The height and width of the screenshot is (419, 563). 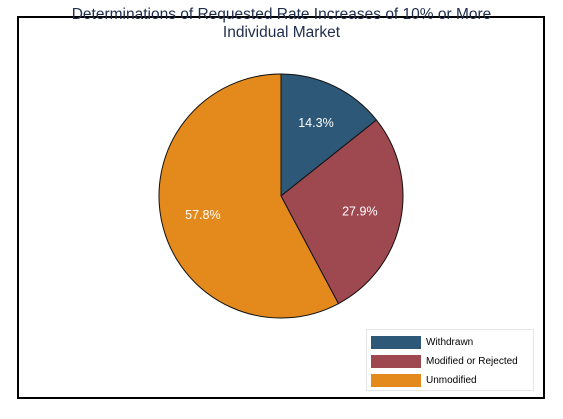 What do you see at coordinates (315, 123) in the screenshot?
I see `pie-label-withdrawn: 14.3%` at bounding box center [315, 123].